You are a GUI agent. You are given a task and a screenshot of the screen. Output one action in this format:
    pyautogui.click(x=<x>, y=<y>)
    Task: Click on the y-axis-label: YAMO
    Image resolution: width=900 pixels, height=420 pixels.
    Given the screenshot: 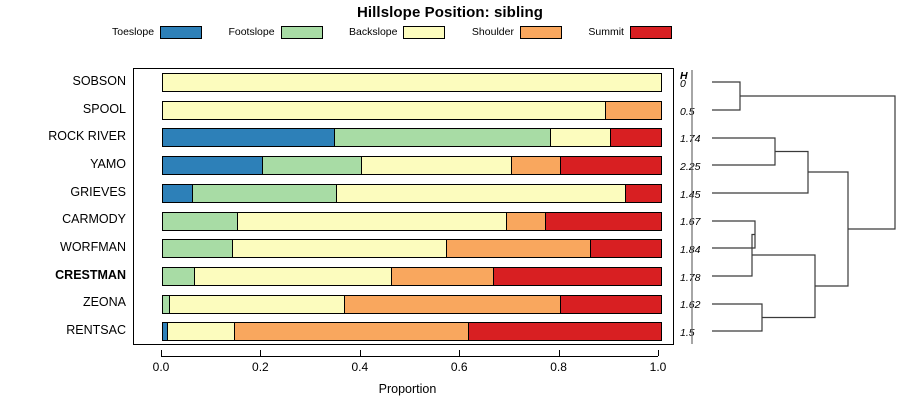 What is the action you would take?
    pyautogui.click(x=108, y=163)
    